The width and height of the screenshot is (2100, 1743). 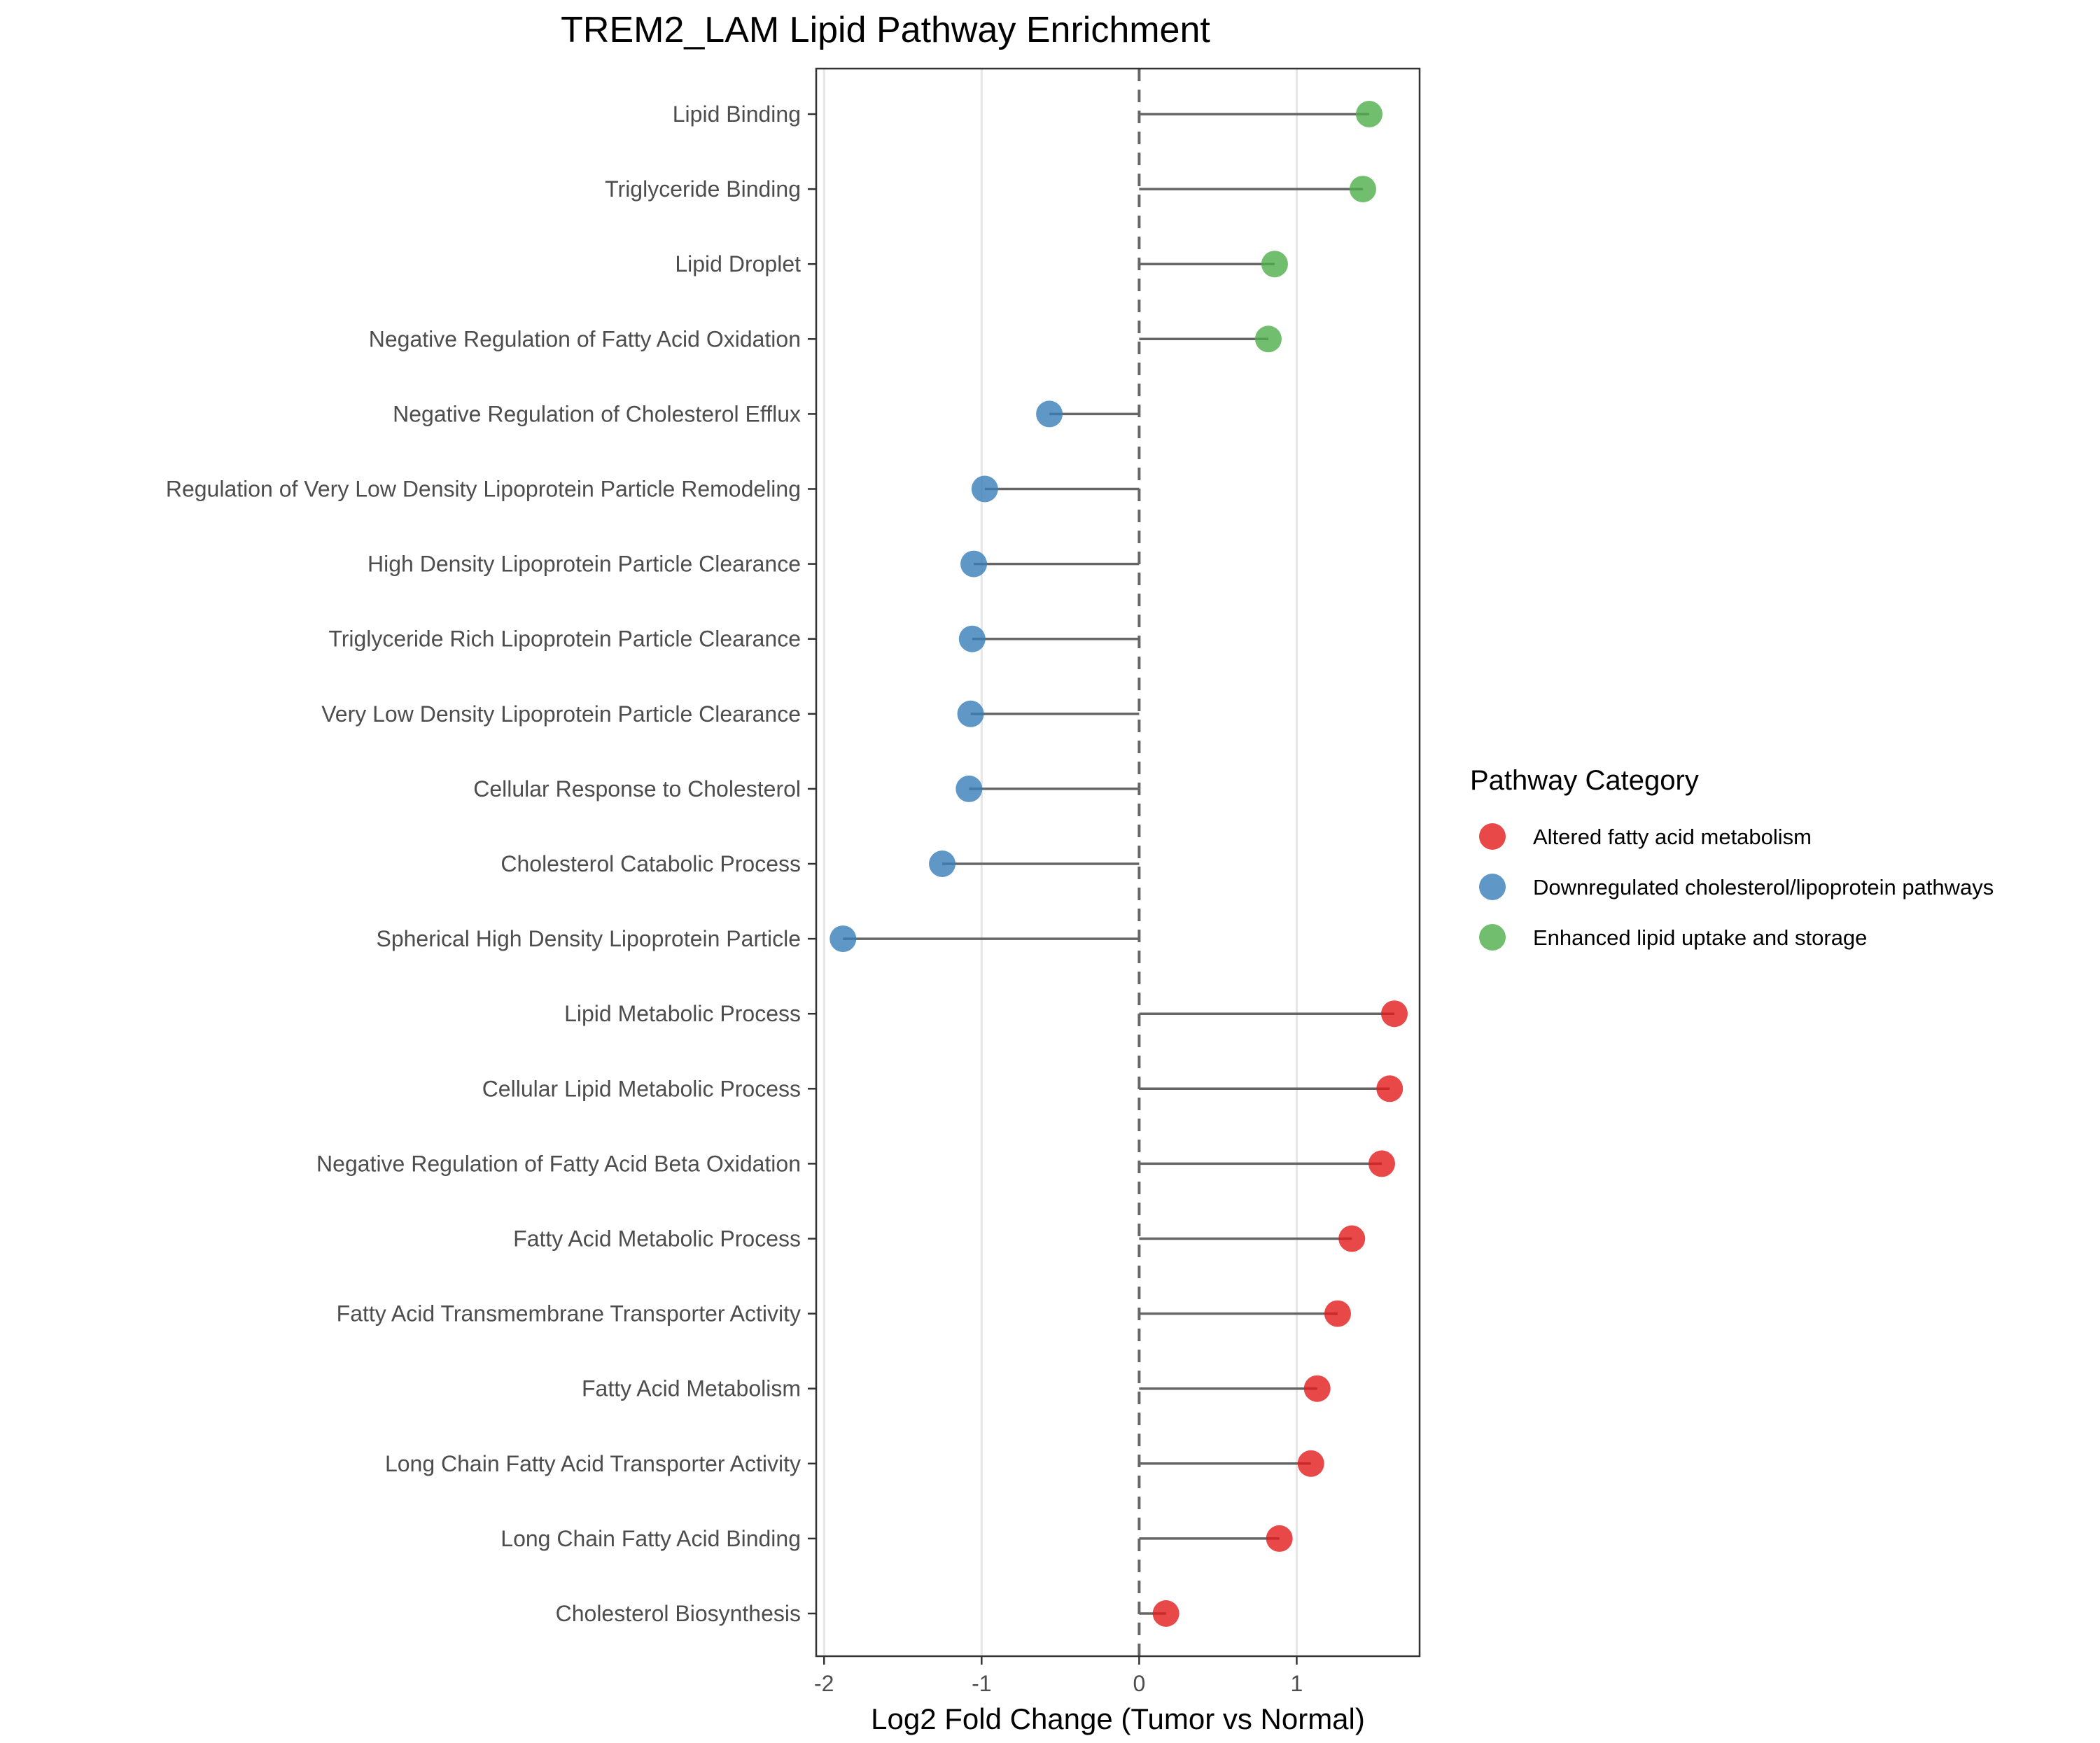 What do you see at coordinates (641, 1088) in the screenshot?
I see `y-tick-label: Cellular Lipid Metabolic Process` at bounding box center [641, 1088].